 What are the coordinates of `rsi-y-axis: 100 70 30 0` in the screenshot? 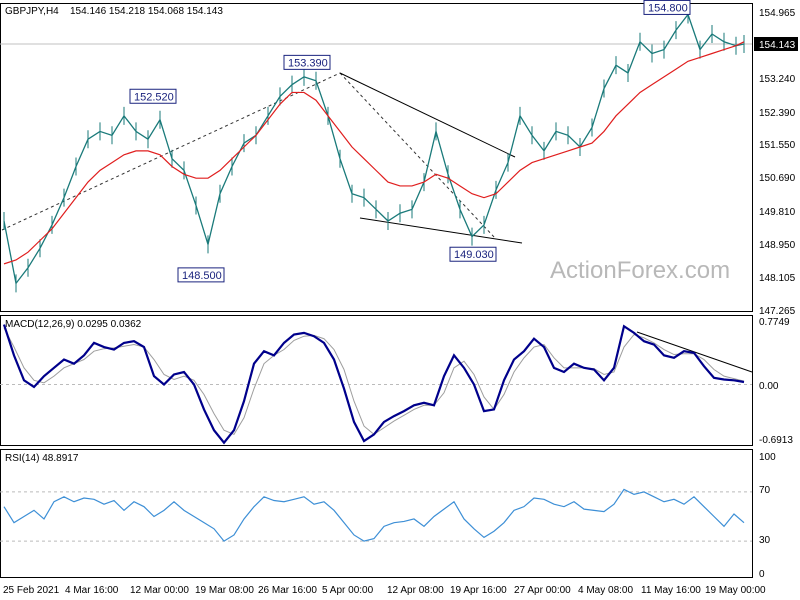 It's located at (767, 516).